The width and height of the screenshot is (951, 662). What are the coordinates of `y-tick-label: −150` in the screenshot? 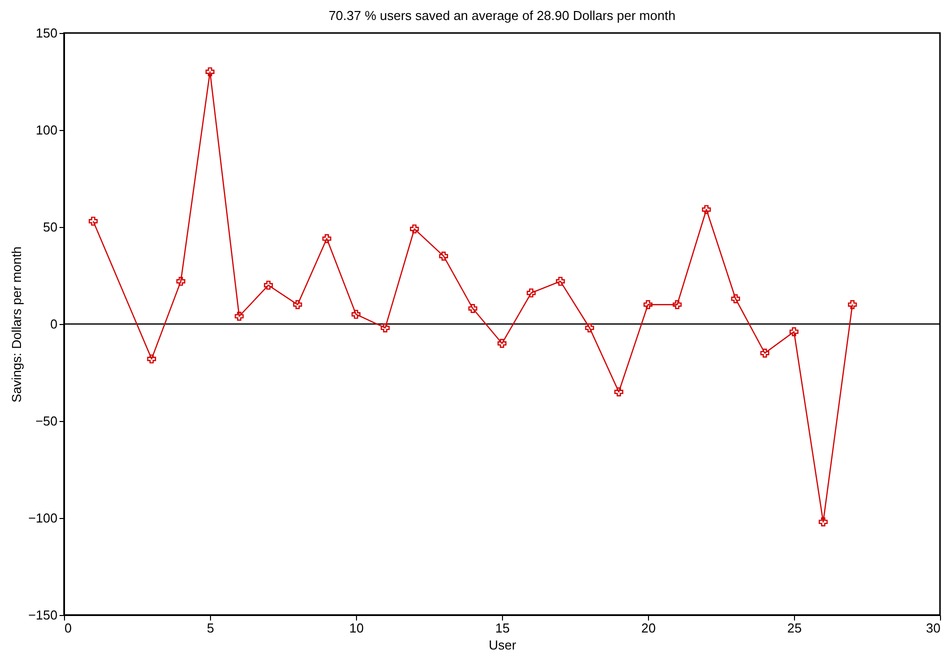 It's located at (43, 615).